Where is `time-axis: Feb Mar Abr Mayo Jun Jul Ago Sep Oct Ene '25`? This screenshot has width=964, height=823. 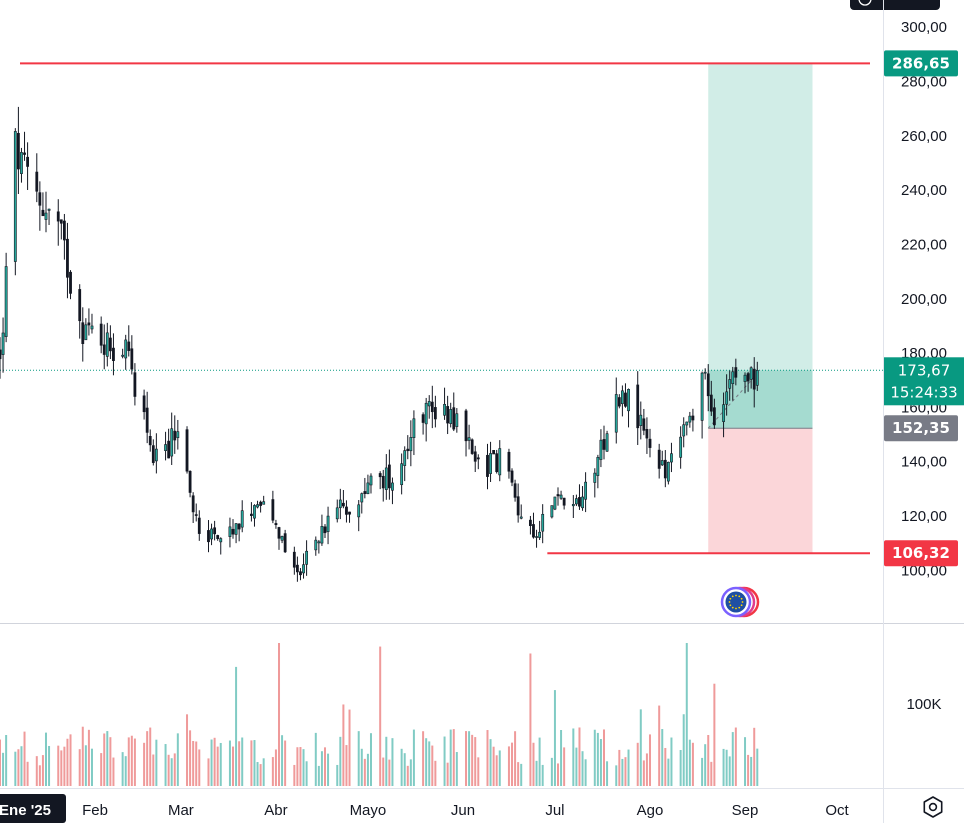
time-axis: Feb Mar Abr Mayo Jun Jul Ago Sep Oct Ene '25 is located at coordinates (425, 808).